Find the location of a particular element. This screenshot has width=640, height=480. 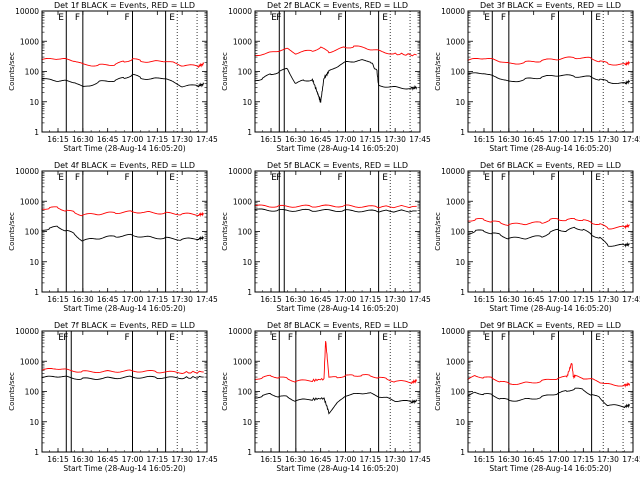

panel-title: Det 3f BLACK = Events, RED = LLD is located at coordinates (550, 5).